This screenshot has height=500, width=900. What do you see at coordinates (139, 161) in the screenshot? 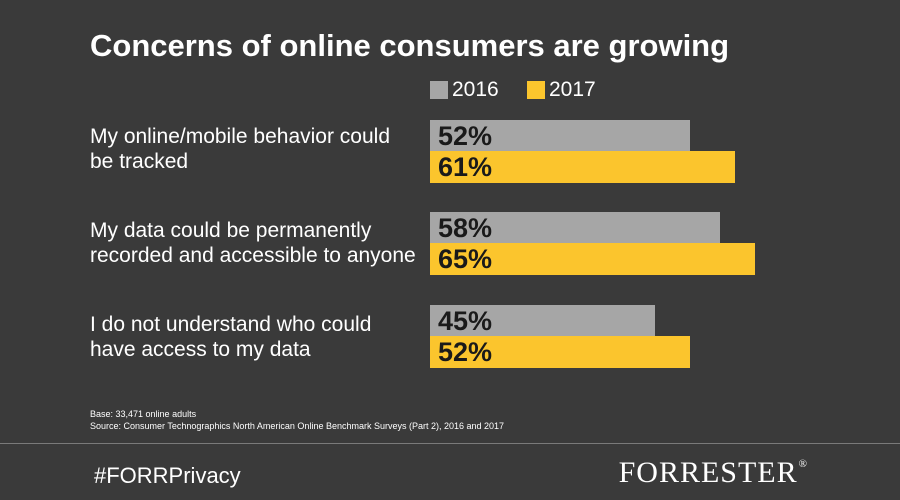
I see `category-label-line: be tracked` at bounding box center [139, 161].